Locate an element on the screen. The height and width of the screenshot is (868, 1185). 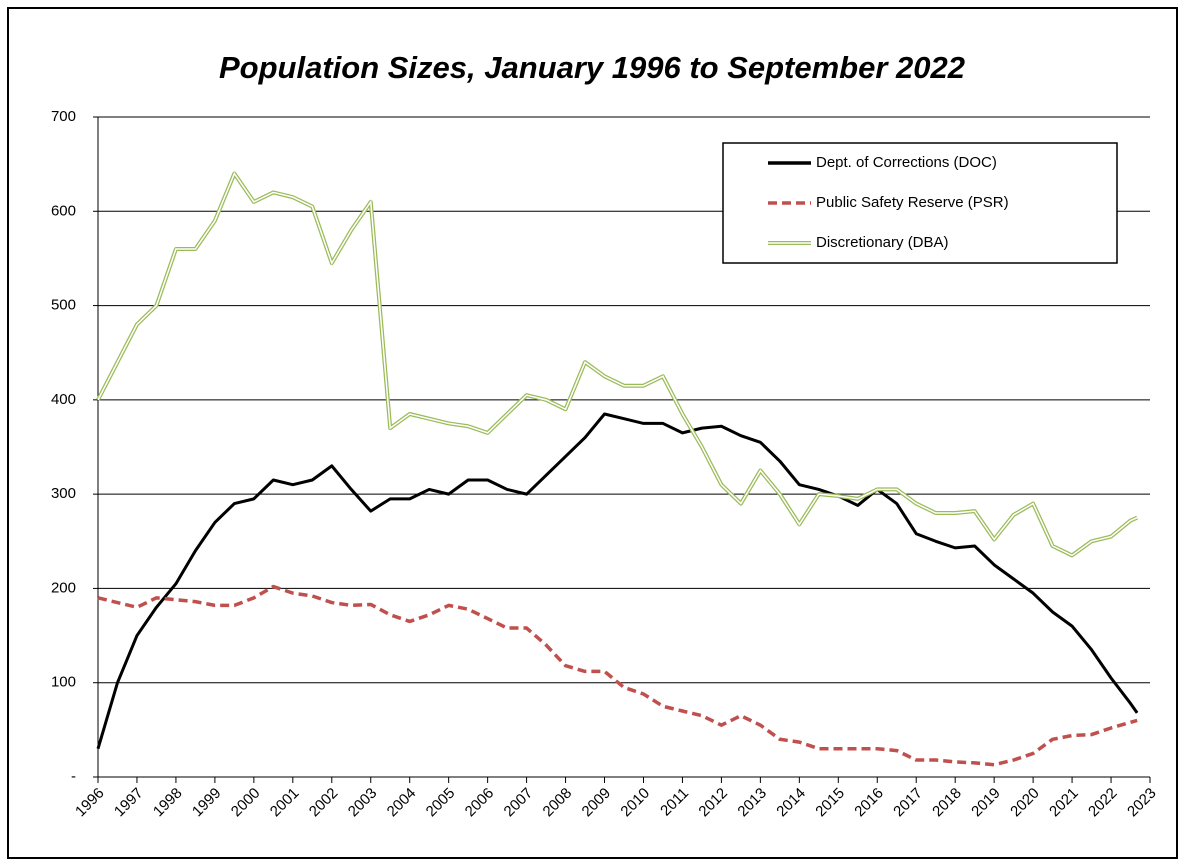
legend-label: Dept. of Corrections (DOC) is located at coordinates (906, 162).